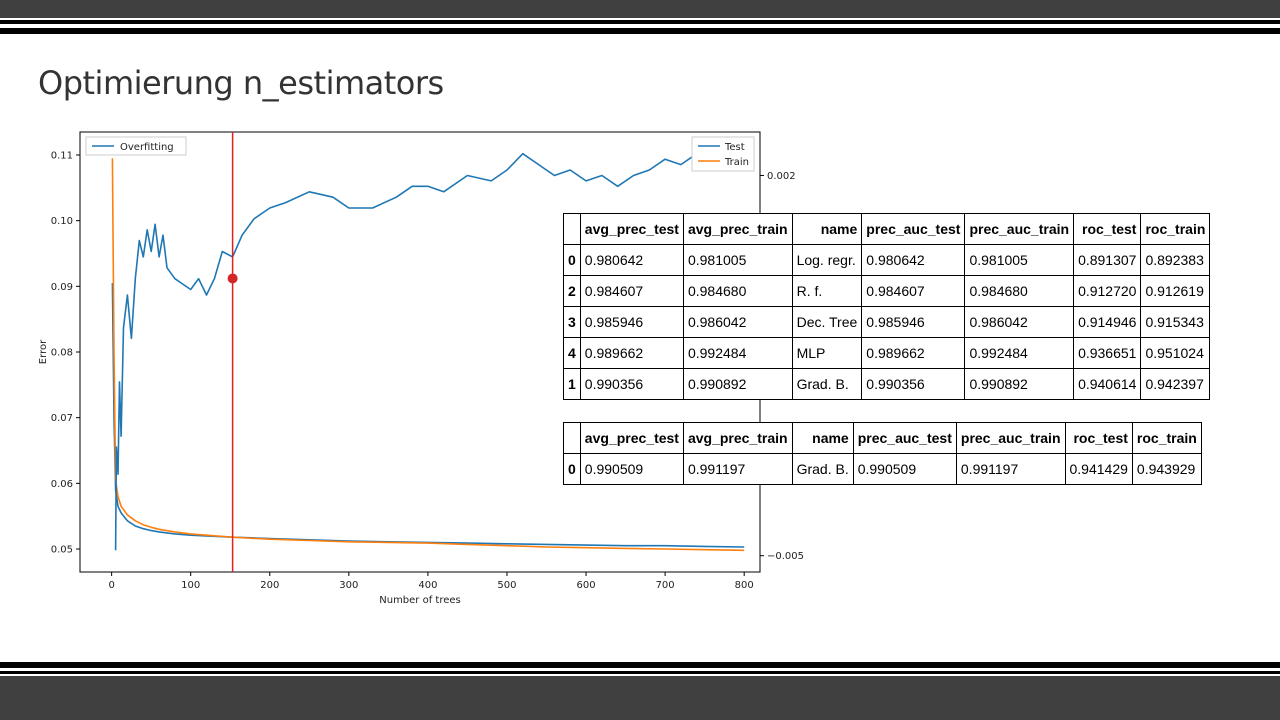  What do you see at coordinates (827, 260) in the screenshot?
I see `table-cell: Log. regr.` at bounding box center [827, 260].